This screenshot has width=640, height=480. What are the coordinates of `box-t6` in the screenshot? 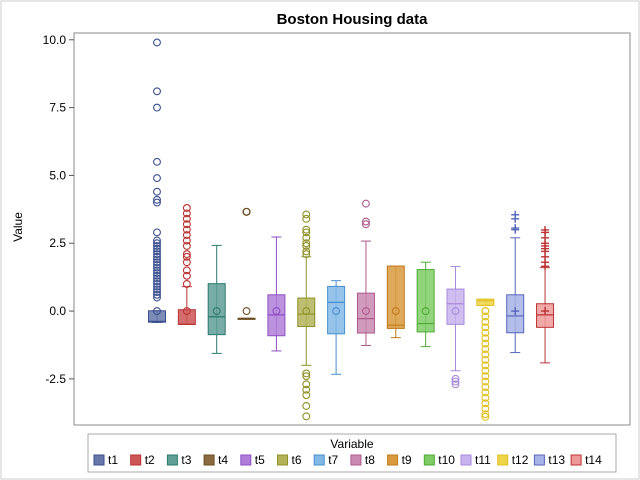 It's located at (306, 315).